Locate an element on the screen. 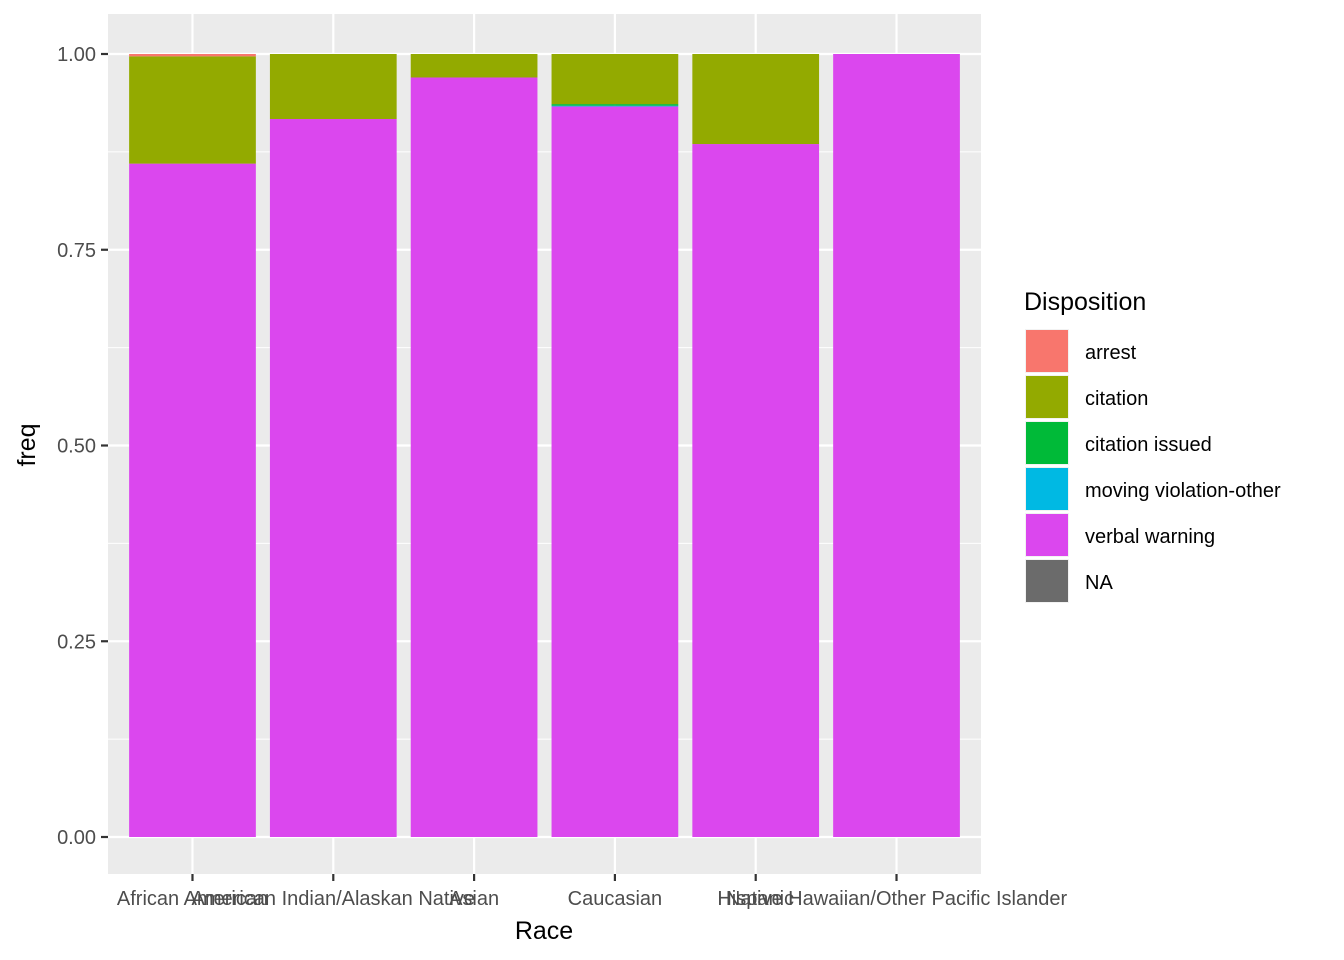 This screenshot has height=960, width=1344. y-tick-label: 0.00 is located at coordinates (76, 838).